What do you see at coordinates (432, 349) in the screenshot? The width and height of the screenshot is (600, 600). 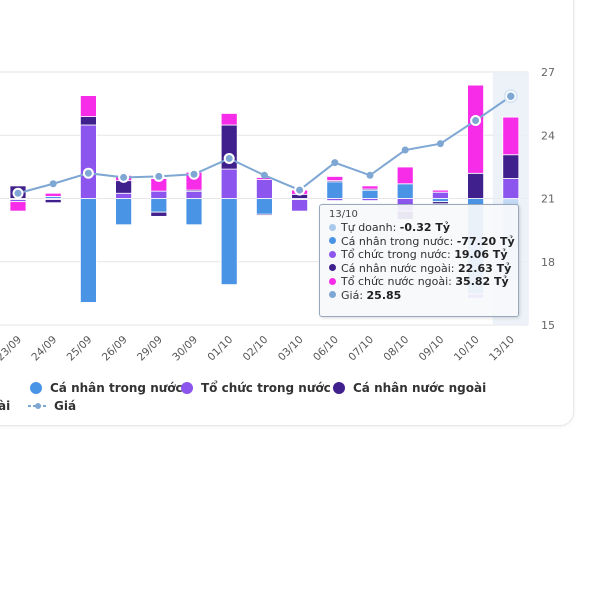 I see `x-tick-label: 09/10` at bounding box center [432, 349].